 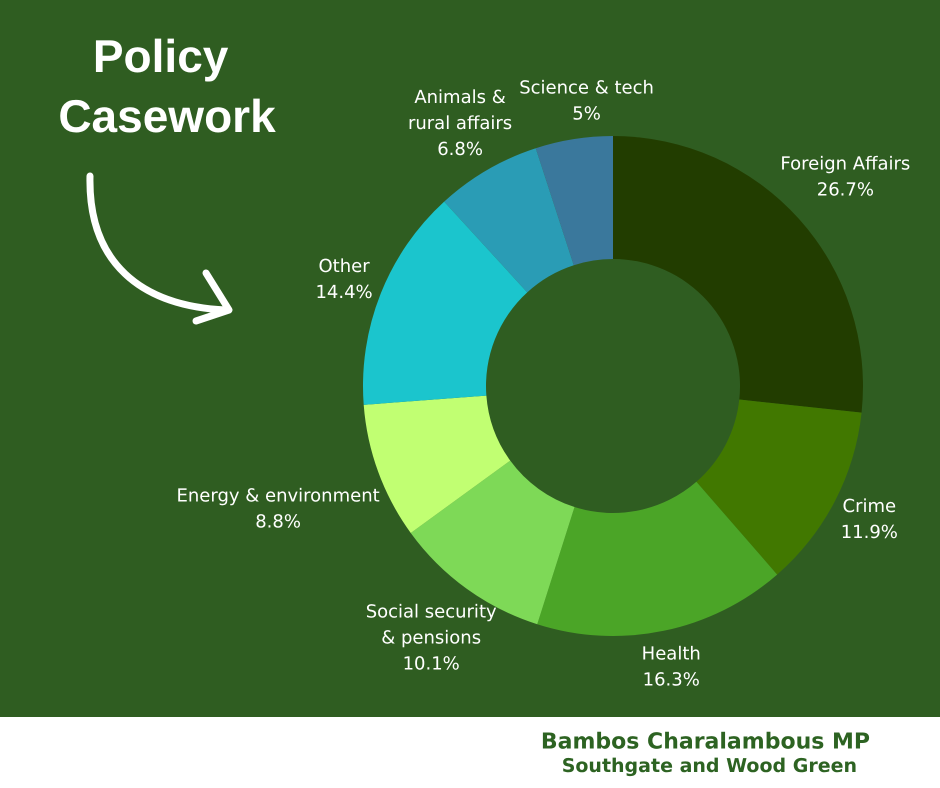 What do you see at coordinates (671, 654) in the screenshot?
I see `slice-label: Health` at bounding box center [671, 654].